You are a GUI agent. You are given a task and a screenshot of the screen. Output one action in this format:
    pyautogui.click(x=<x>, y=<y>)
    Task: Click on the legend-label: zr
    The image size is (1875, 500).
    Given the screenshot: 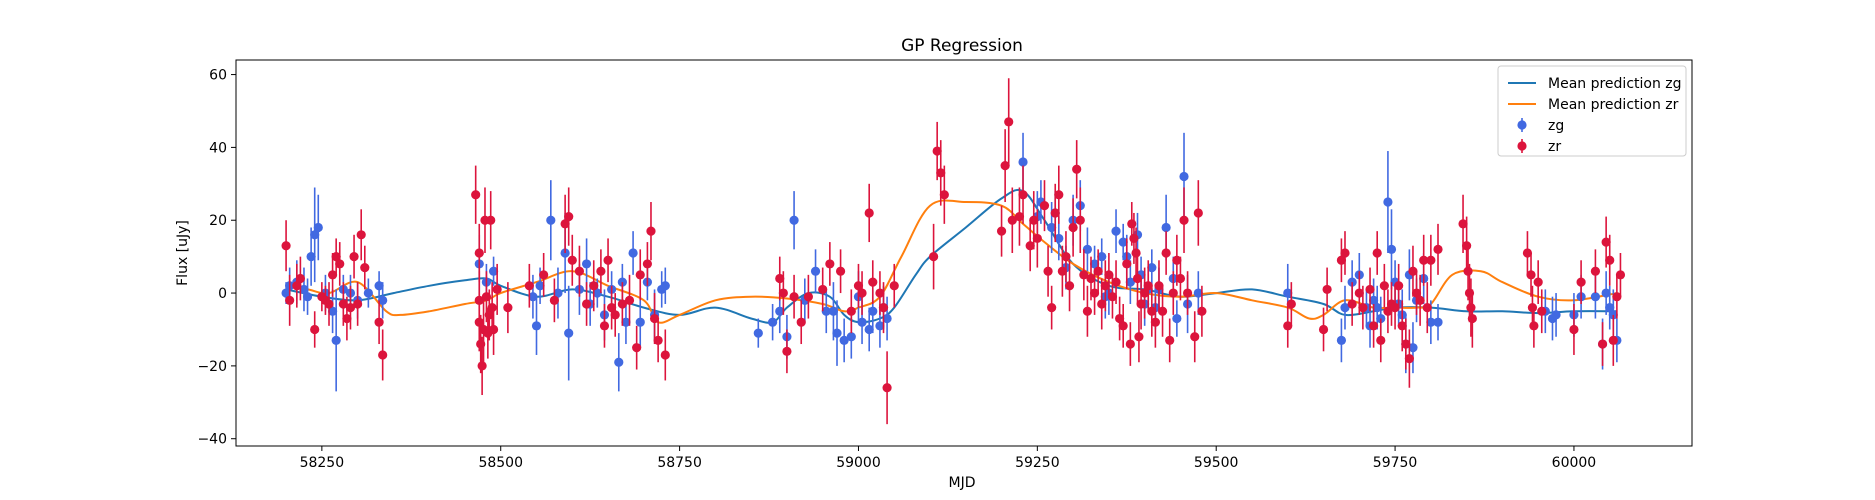 What is the action you would take?
    pyautogui.click(x=1554, y=147)
    